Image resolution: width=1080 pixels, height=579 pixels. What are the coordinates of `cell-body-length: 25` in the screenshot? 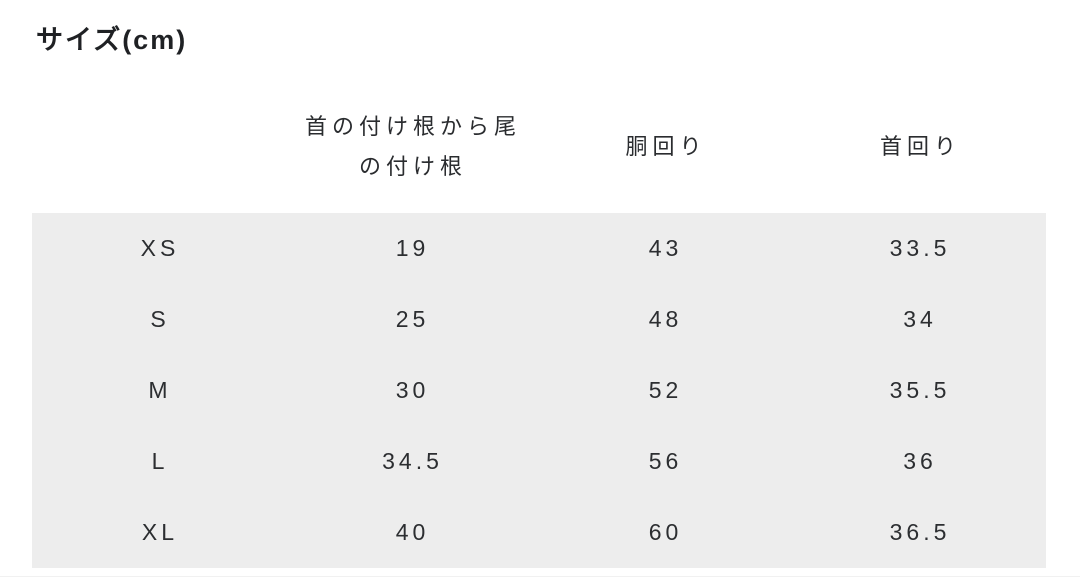 It's located at (412, 319).